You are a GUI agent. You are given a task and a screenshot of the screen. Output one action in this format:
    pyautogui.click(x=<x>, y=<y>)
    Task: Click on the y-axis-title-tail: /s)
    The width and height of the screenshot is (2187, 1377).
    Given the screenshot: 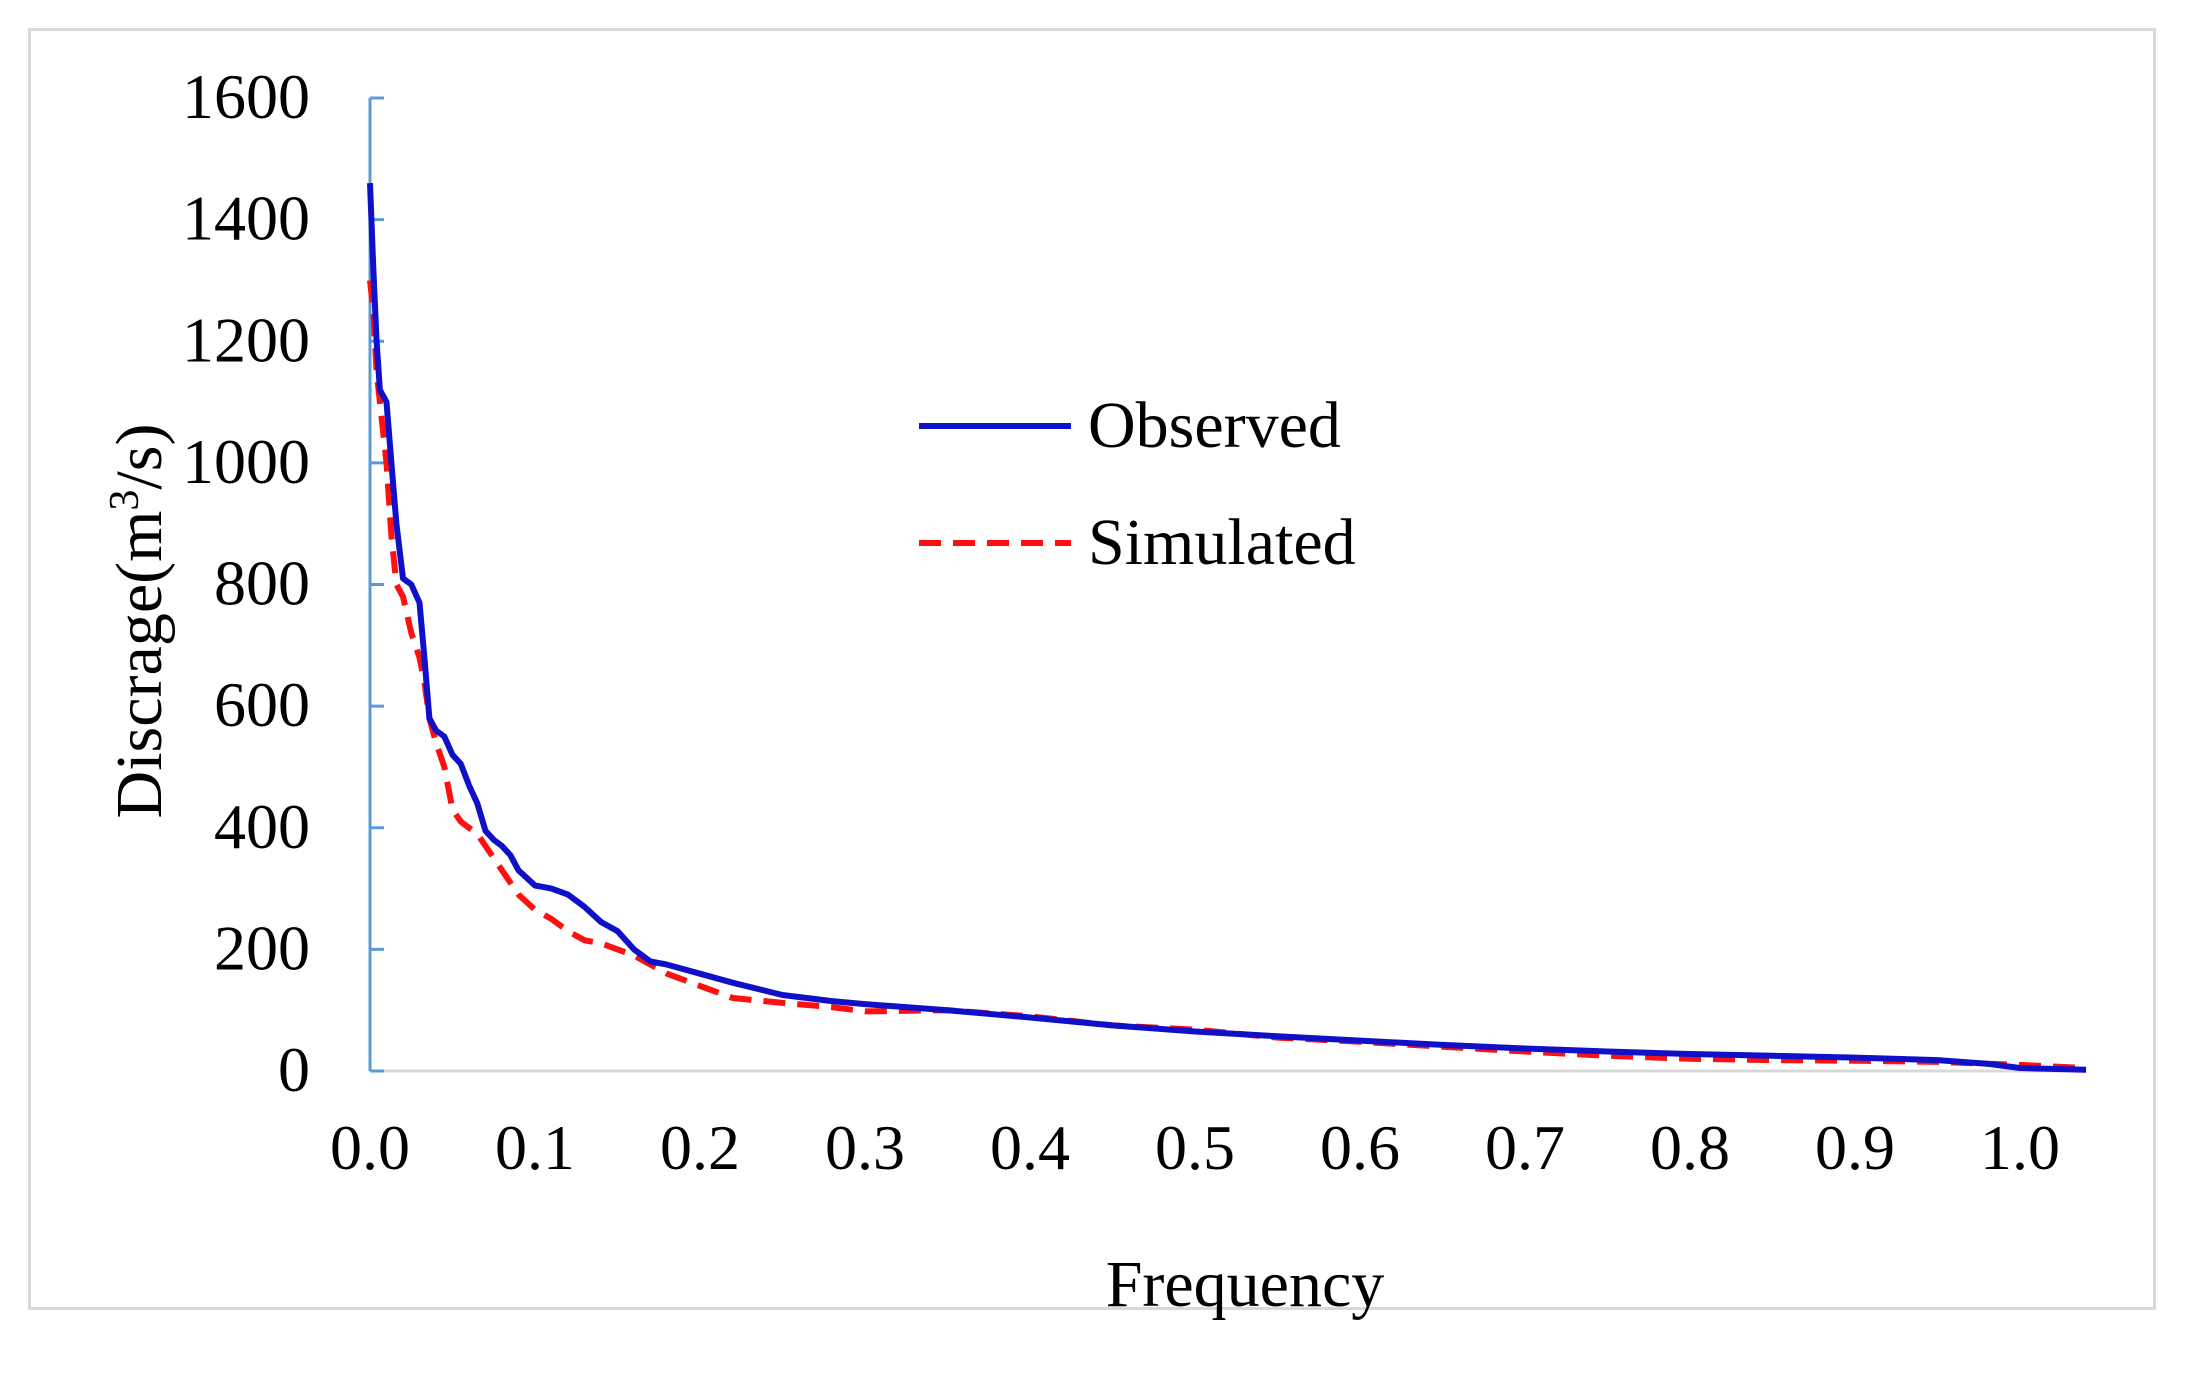 What is the action you would take?
    pyautogui.click(x=139, y=457)
    